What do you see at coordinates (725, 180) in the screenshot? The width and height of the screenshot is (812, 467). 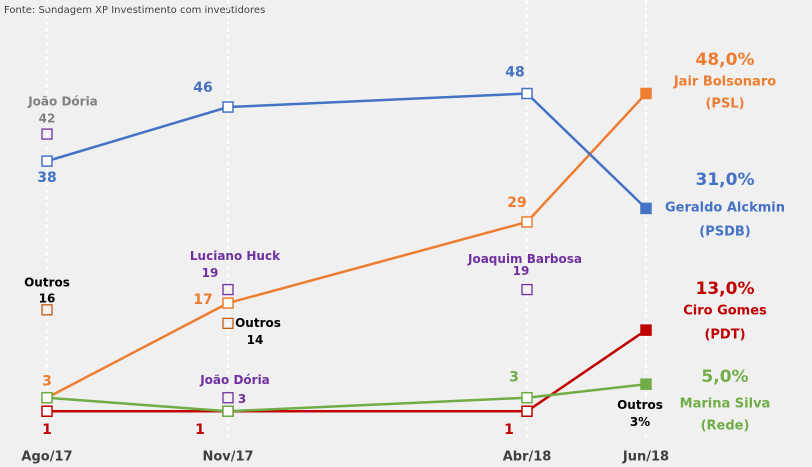 I see `legend-value: 31,0%` at bounding box center [725, 180].